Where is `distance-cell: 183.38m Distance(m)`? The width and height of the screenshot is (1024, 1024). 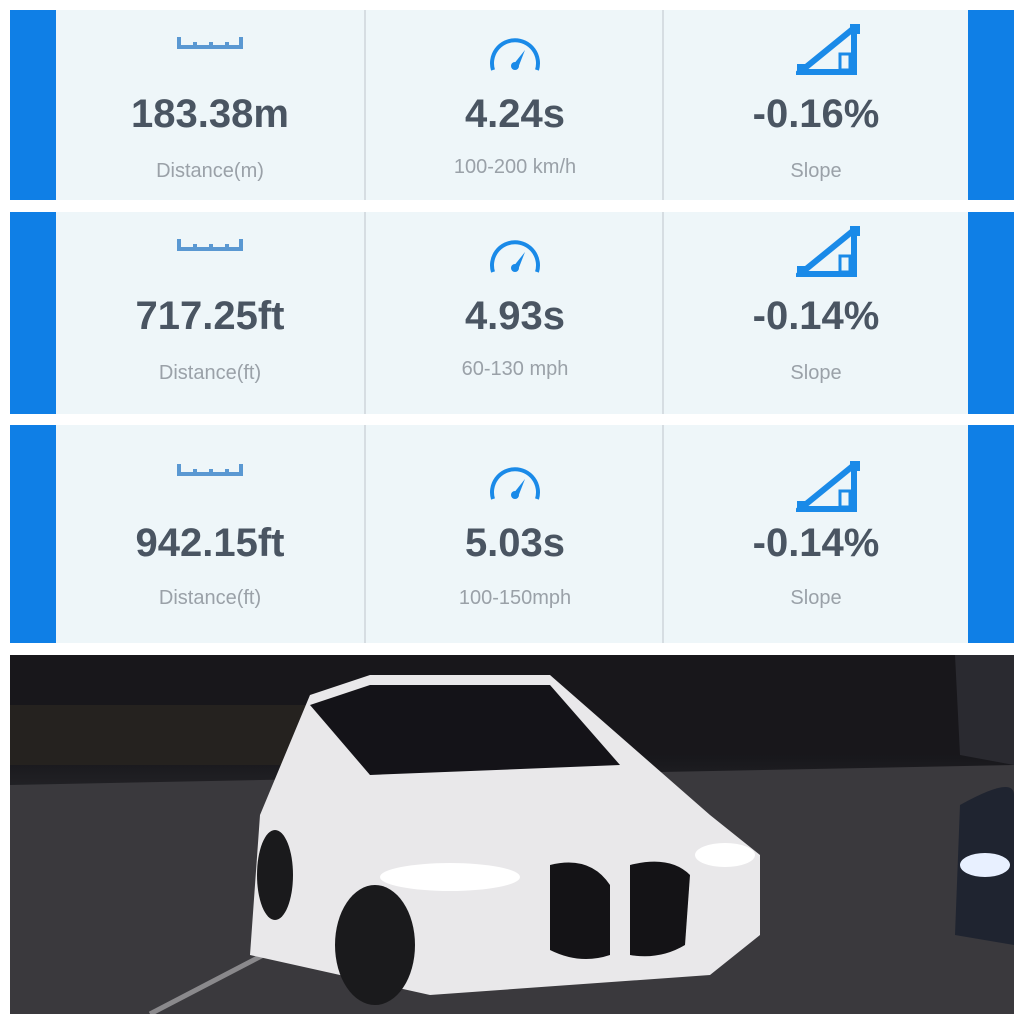
distance-cell: 183.38m Distance(m) is located at coordinates (210, 105).